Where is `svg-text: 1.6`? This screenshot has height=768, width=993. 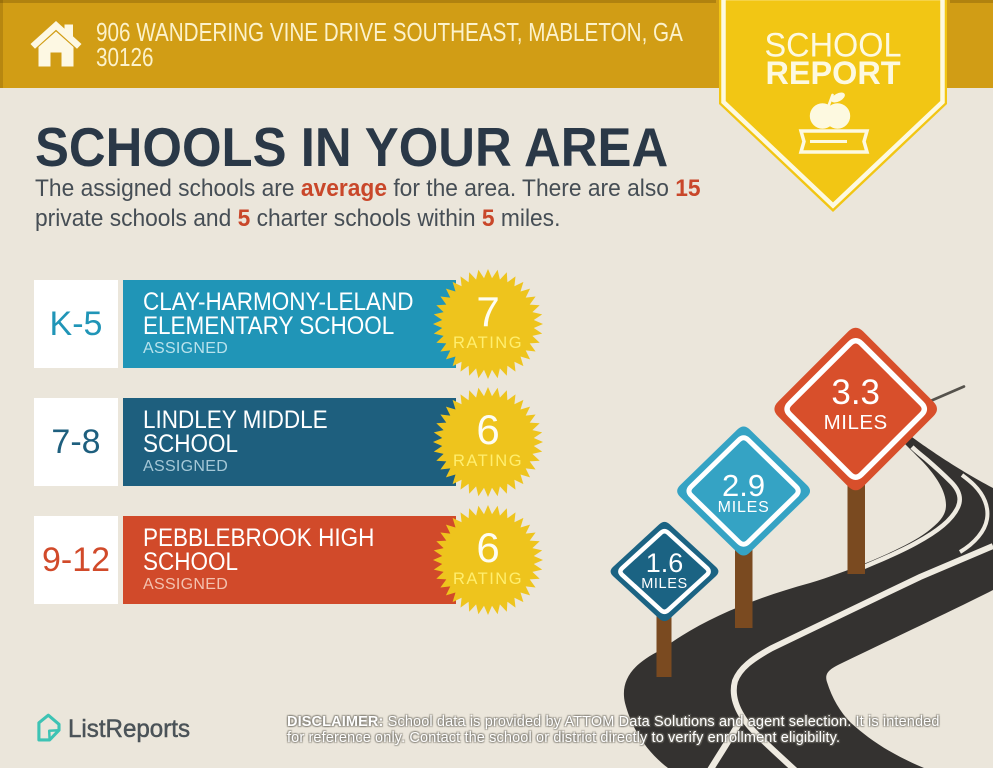
svg-text: 1.6 is located at coordinates (665, 563).